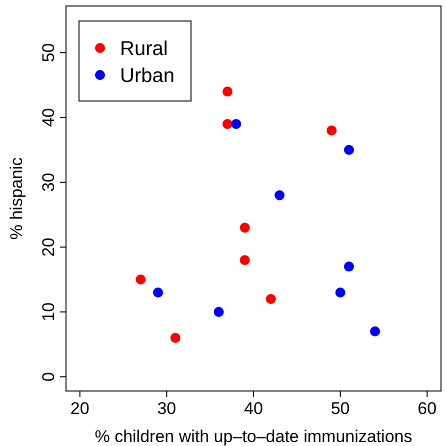 This screenshot has height=446, width=447. I want to click on y-tick-label: 10, so click(48, 312).